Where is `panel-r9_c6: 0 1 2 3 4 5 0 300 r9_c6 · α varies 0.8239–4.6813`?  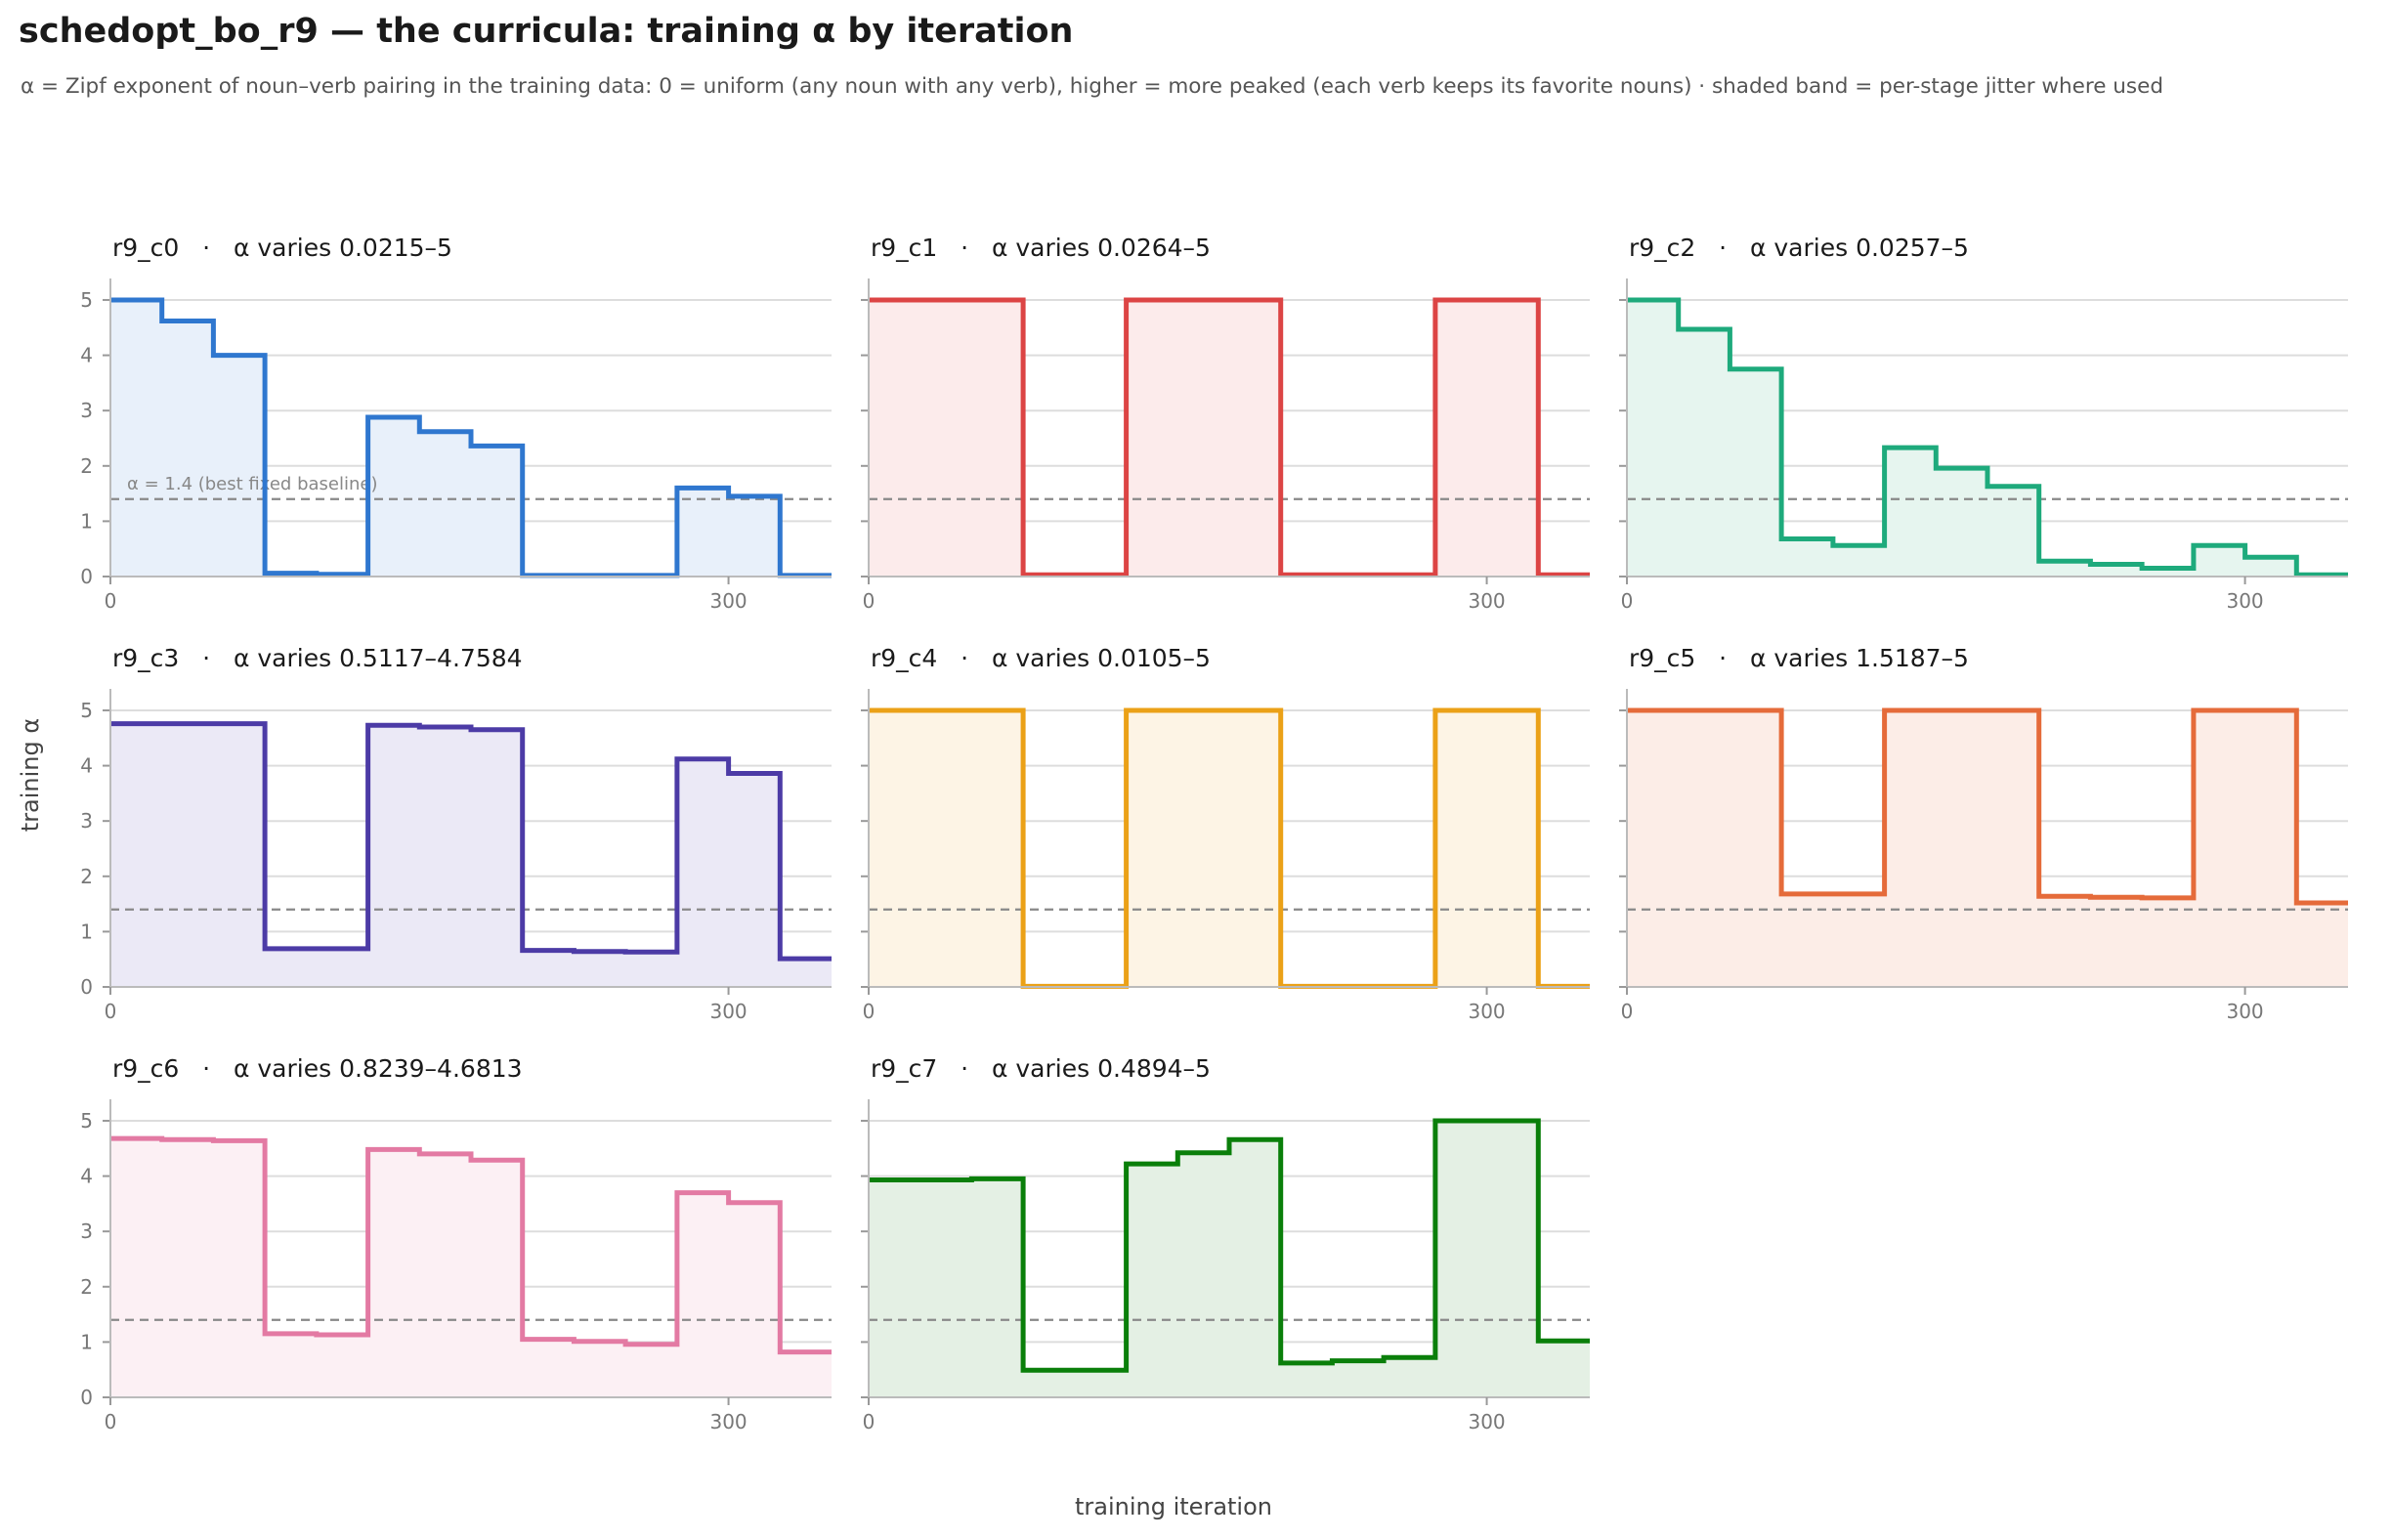
panel-r9_c6: 0 1 2 3 4 5 0 300 r9_c6 · α varies 0.8239–4.6813 is located at coordinates (456, 1243).